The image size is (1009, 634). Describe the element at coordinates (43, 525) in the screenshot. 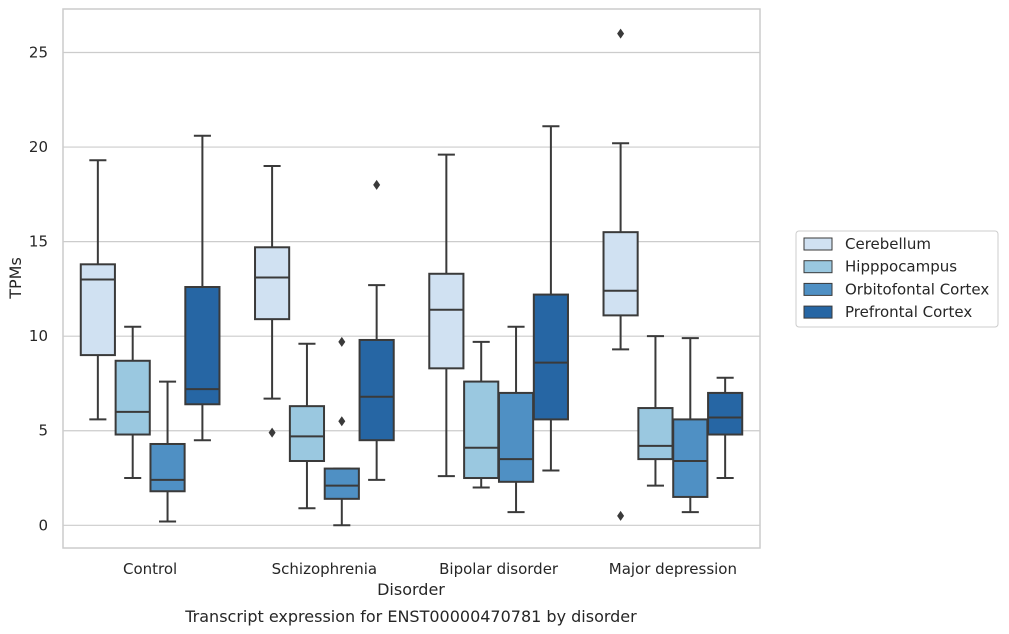

I see `y-tick-label: 0` at that location.